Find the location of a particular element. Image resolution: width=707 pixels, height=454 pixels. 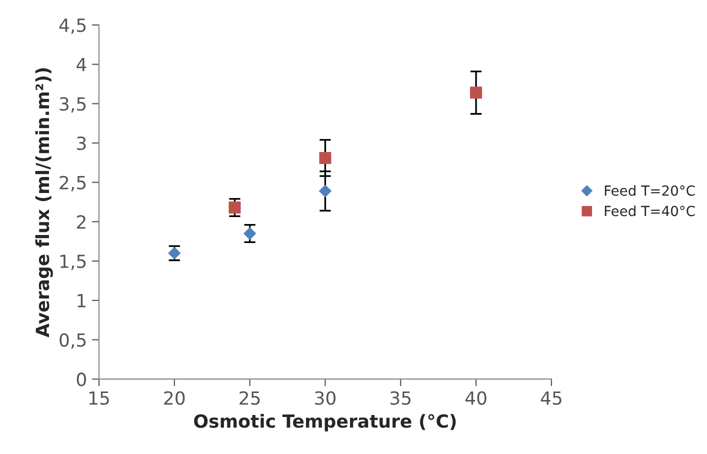

y-tick-label: 4,5 is located at coordinates (72, 26).